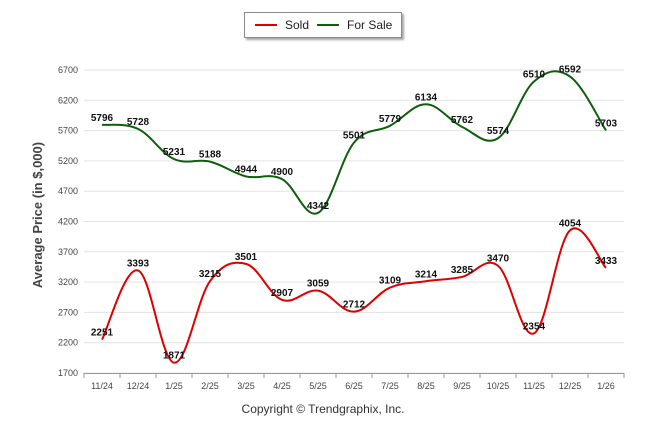 The height and width of the screenshot is (434, 646). What do you see at coordinates (354, 305) in the screenshot?
I see `data-label-sold: 2712` at bounding box center [354, 305].